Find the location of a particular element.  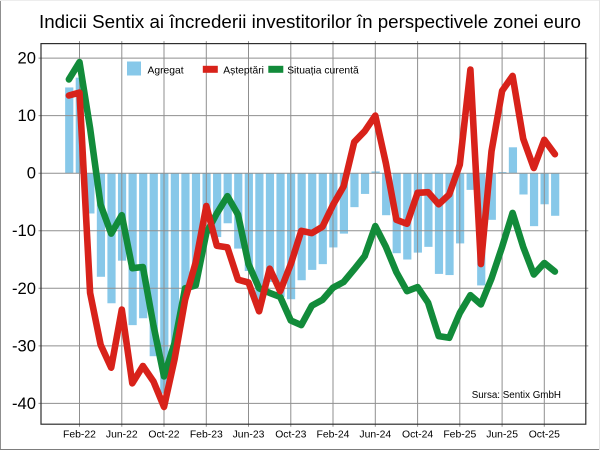

svg-text: -30 is located at coordinates (24, 345).